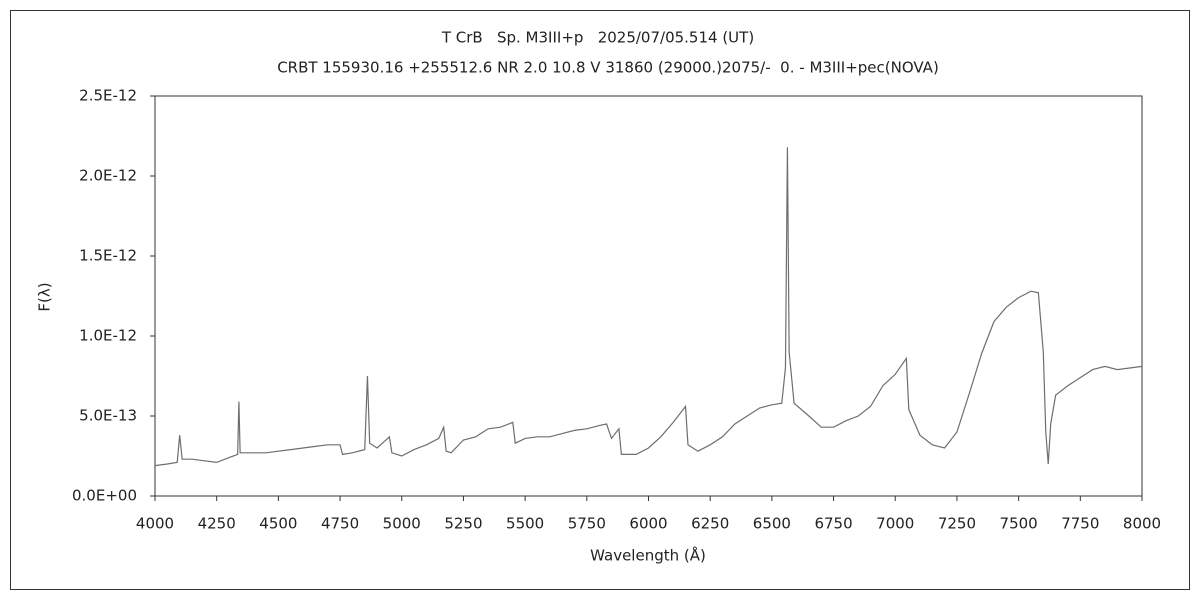 The height and width of the screenshot is (600, 1200). I want to click on x-tick-label: 4000, so click(155, 524).